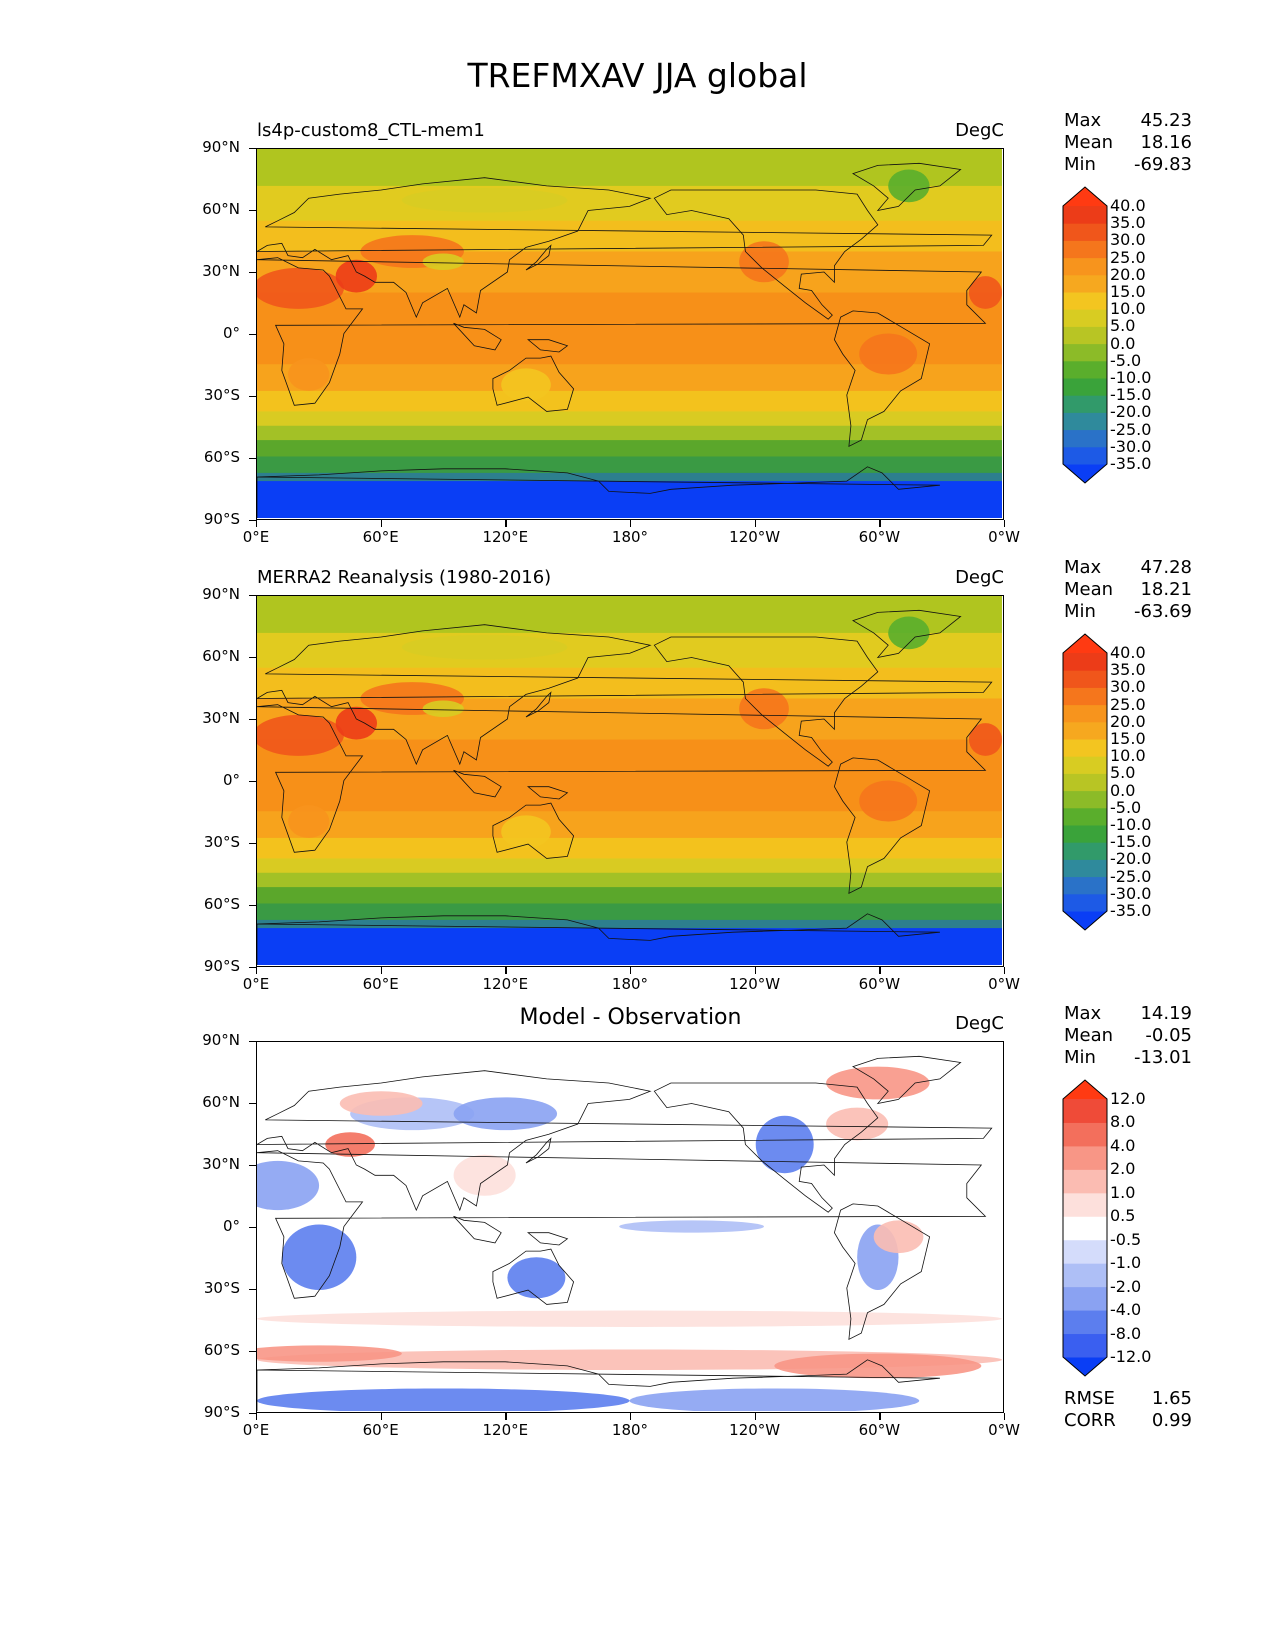 This screenshot has width=1275, height=1650. Describe the element at coordinates (1123, 1122) in the screenshot. I see `colorbar-tick-label: 8.0` at that location.